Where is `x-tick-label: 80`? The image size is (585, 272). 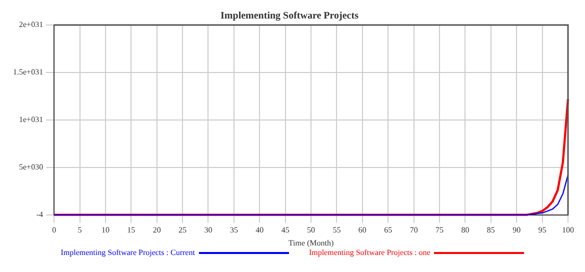
x-tick-label: 80 is located at coordinates (465, 230).